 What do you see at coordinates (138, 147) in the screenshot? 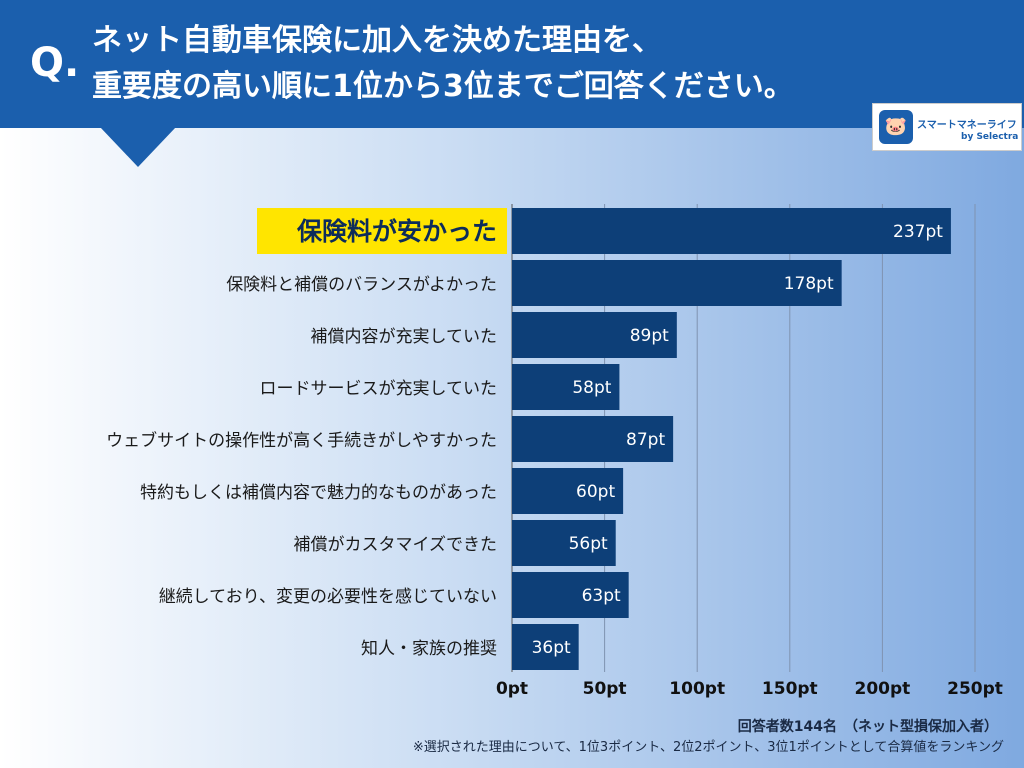
I see `header-pointer` at bounding box center [138, 147].